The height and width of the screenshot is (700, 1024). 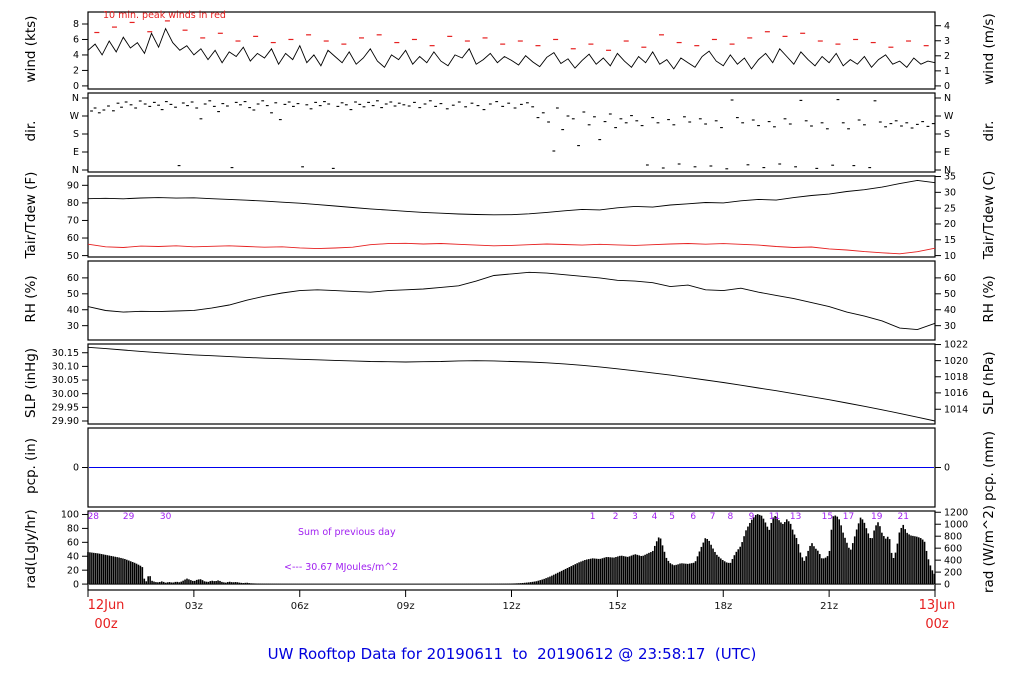 I want to click on tick-label-right: W, so click(x=949, y=116).